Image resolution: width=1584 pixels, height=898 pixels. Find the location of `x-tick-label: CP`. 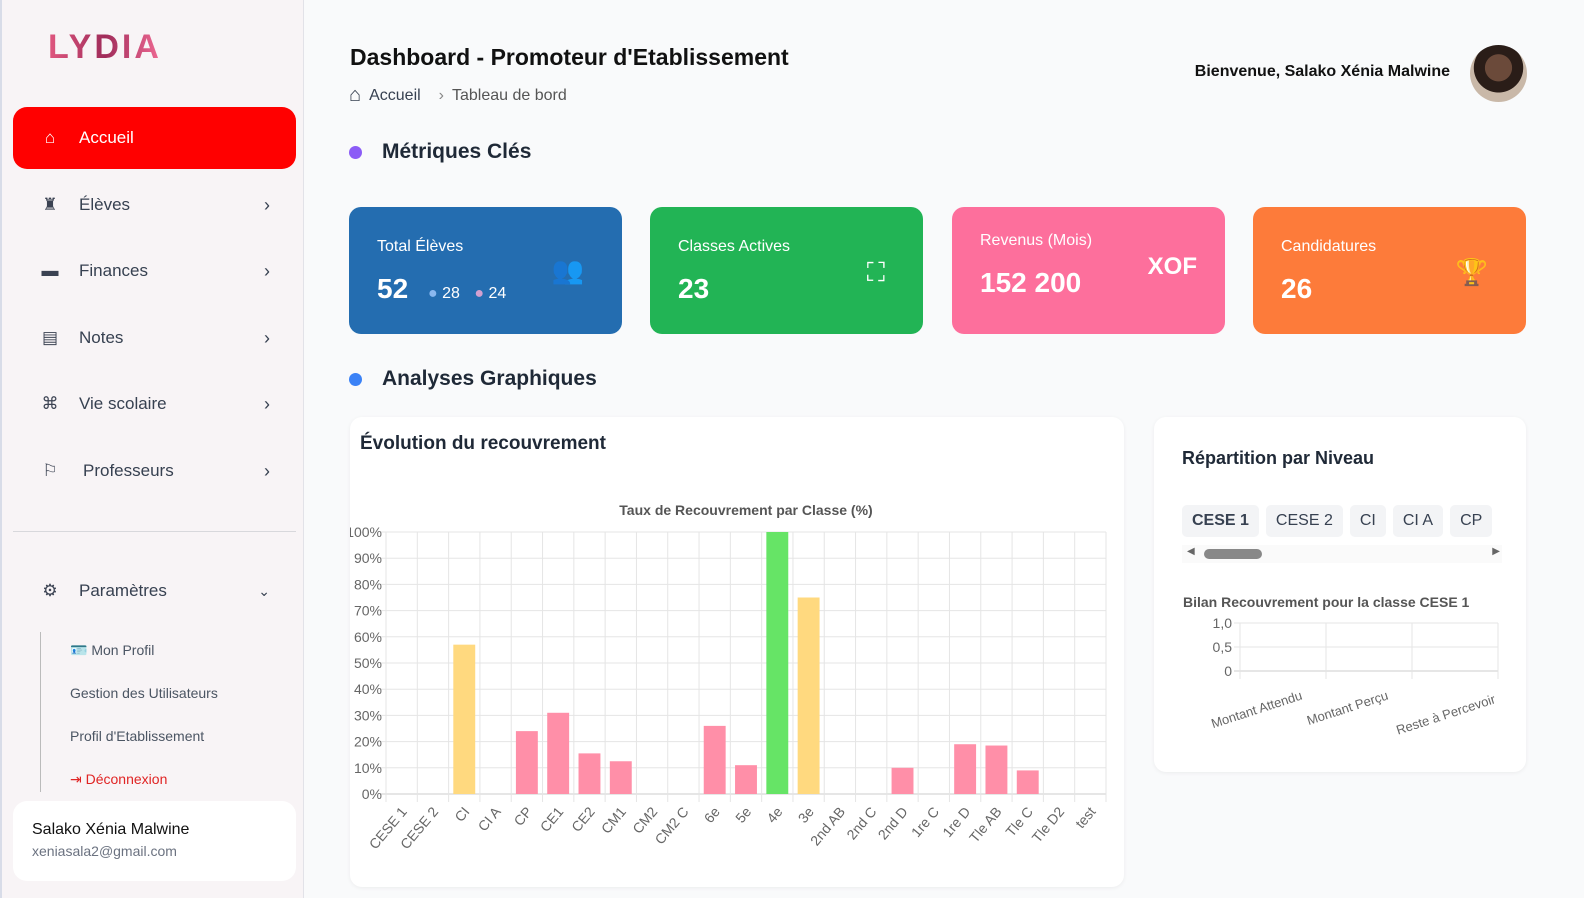

x-tick-label: CP is located at coordinates (522, 816).